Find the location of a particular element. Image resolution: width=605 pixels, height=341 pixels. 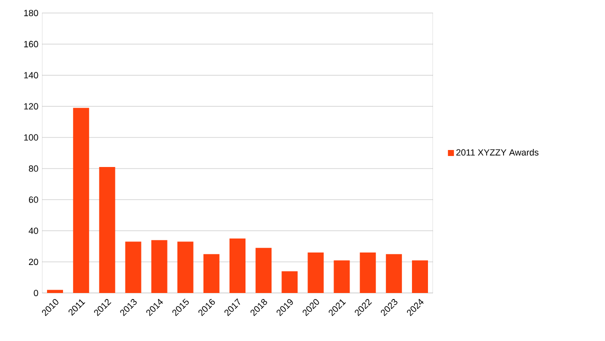

y-tick-label: 0 is located at coordinates (36, 293).